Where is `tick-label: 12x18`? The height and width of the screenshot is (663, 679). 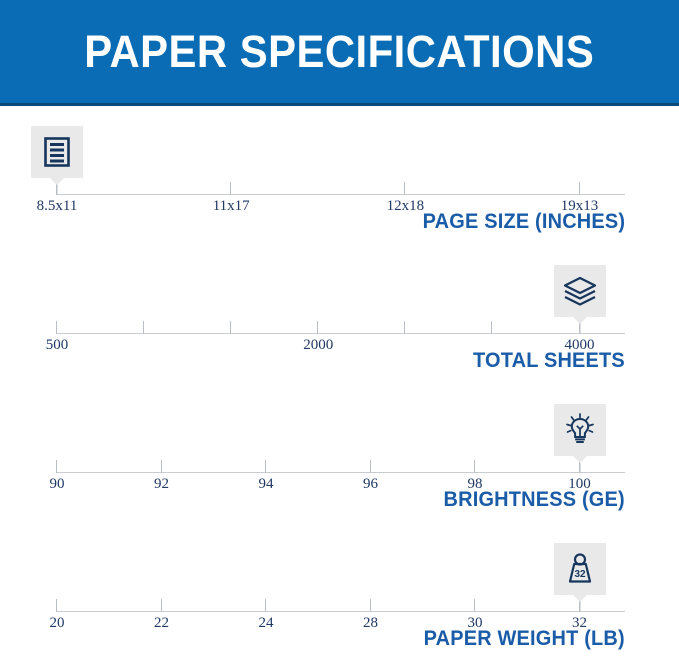
tick-label: 12x18 is located at coordinates (405, 206).